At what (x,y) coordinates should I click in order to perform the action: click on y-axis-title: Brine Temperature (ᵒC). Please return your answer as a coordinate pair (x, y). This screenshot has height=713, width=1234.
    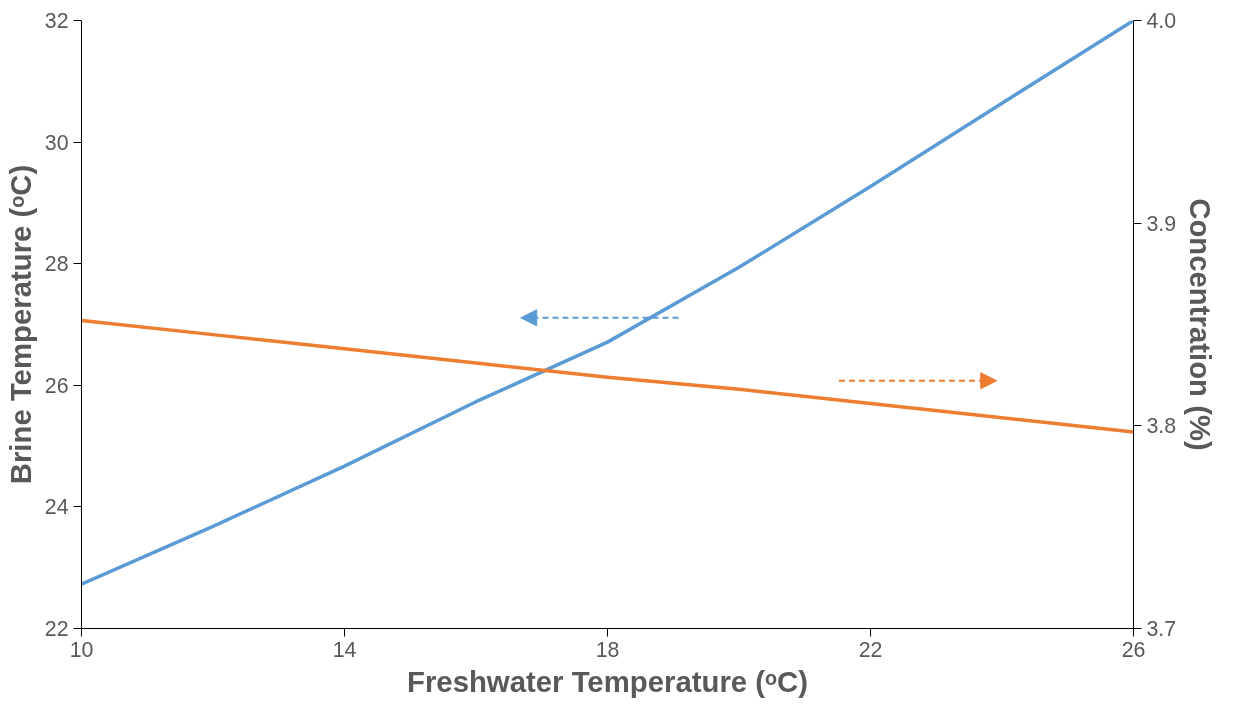
    Looking at the image, I should click on (20, 324).